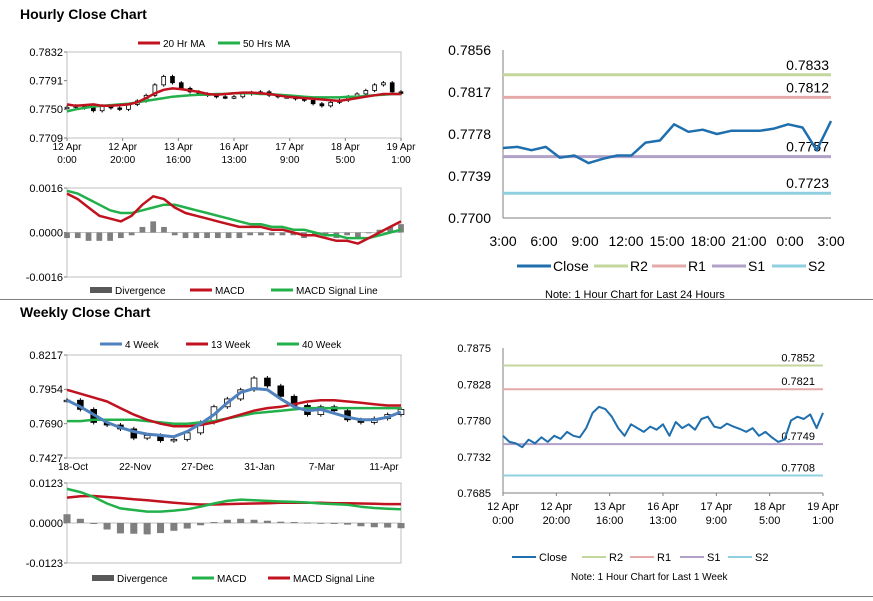  What do you see at coordinates (713, 558) in the screenshot?
I see `weekly-1w-legend-label: S1` at bounding box center [713, 558].